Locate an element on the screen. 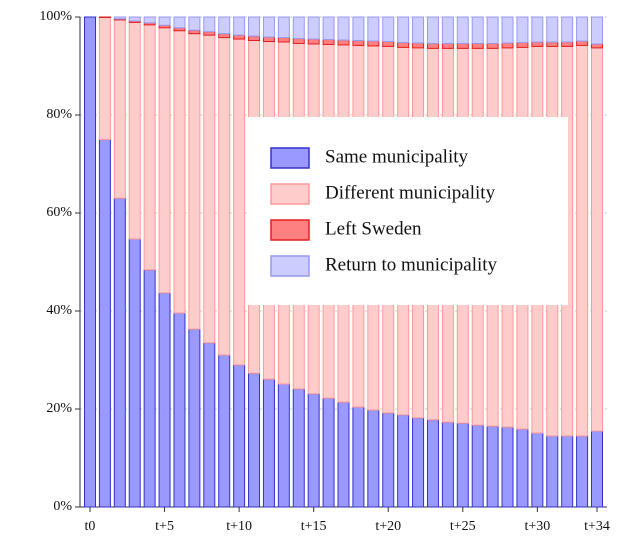  y-tick-label: 80% is located at coordinates (59, 114).